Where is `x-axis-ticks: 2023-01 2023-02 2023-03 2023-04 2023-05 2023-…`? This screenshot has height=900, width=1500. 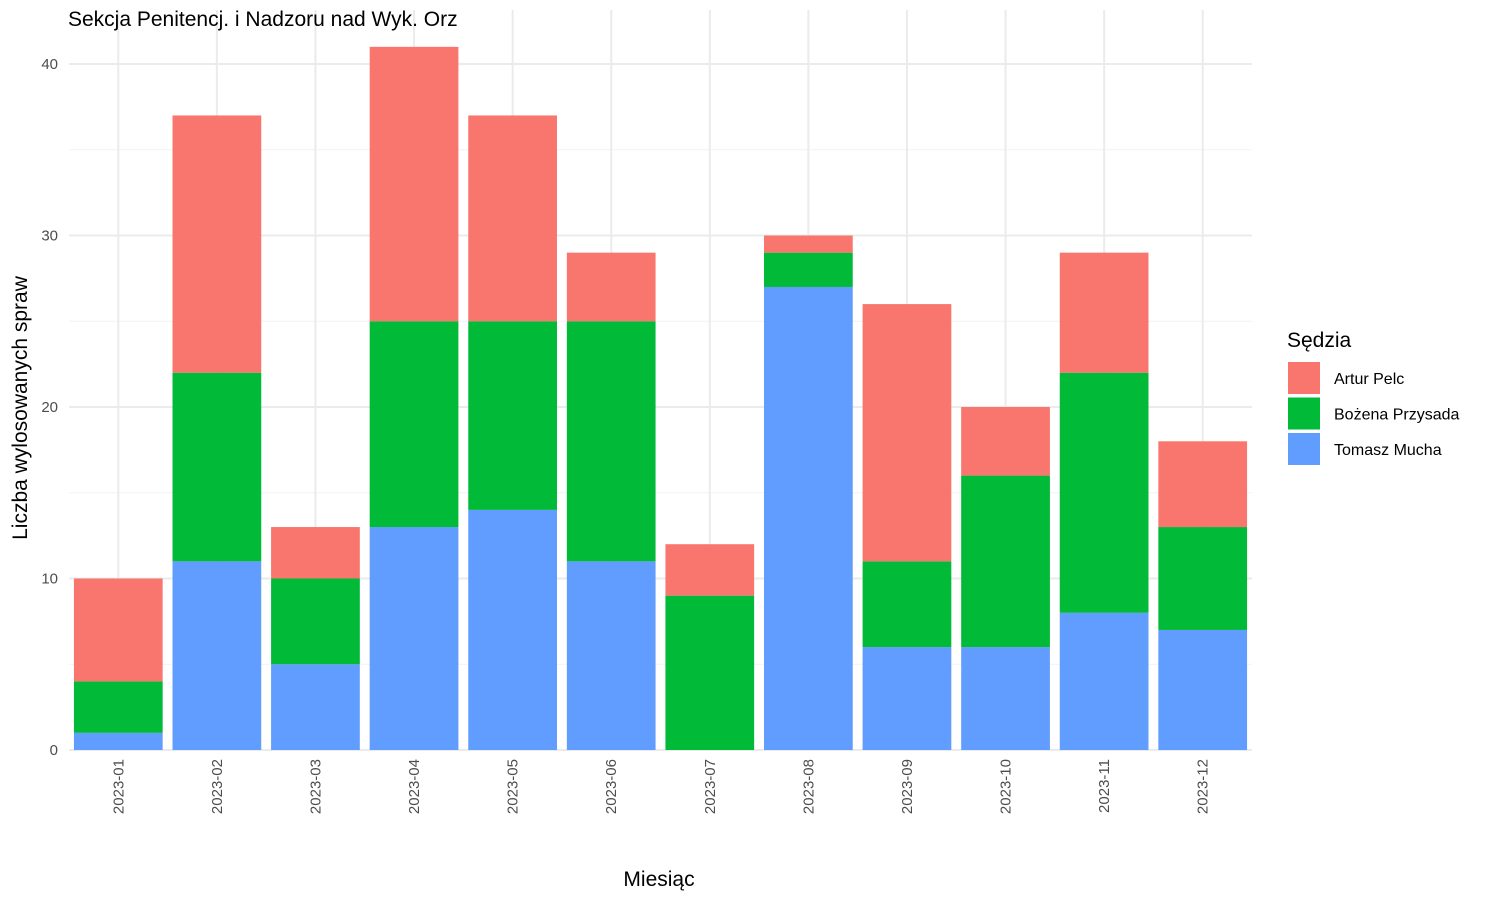 x-axis-ticks: 2023-01 2023-02 2023-03 2023-04 2023-05 2023-… is located at coordinates (660, 786).